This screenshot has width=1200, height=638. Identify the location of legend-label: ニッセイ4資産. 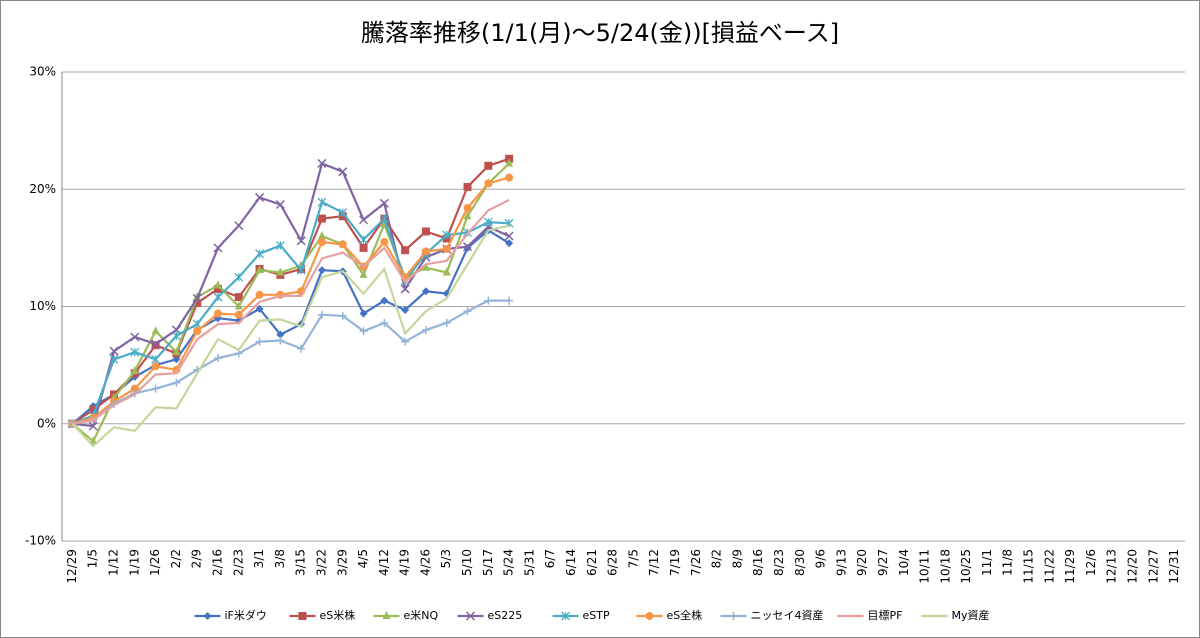
(787, 615).